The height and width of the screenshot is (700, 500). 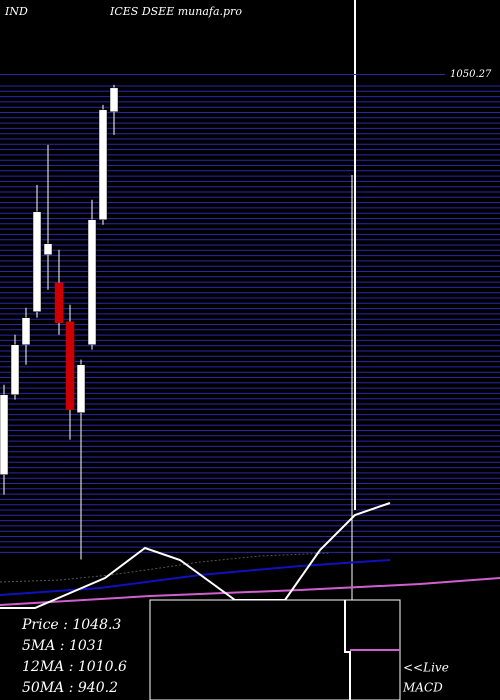 I want to click on info-line: Price : 1048.3, so click(x=71, y=625).